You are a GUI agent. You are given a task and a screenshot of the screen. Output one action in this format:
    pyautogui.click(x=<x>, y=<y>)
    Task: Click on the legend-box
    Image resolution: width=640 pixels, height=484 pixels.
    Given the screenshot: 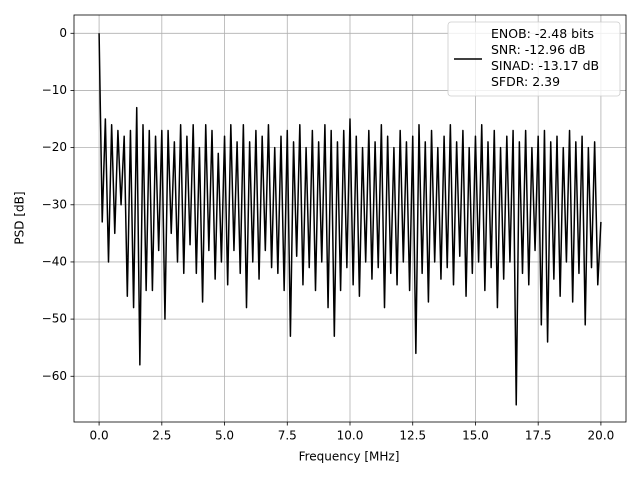 What is the action you would take?
    pyautogui.click(x=534, y=59)
    